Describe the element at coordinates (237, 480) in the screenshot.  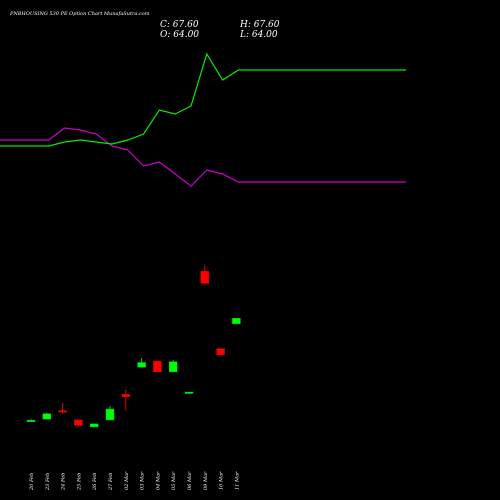
I see `x-tick-label: 11 Mar` at that location.